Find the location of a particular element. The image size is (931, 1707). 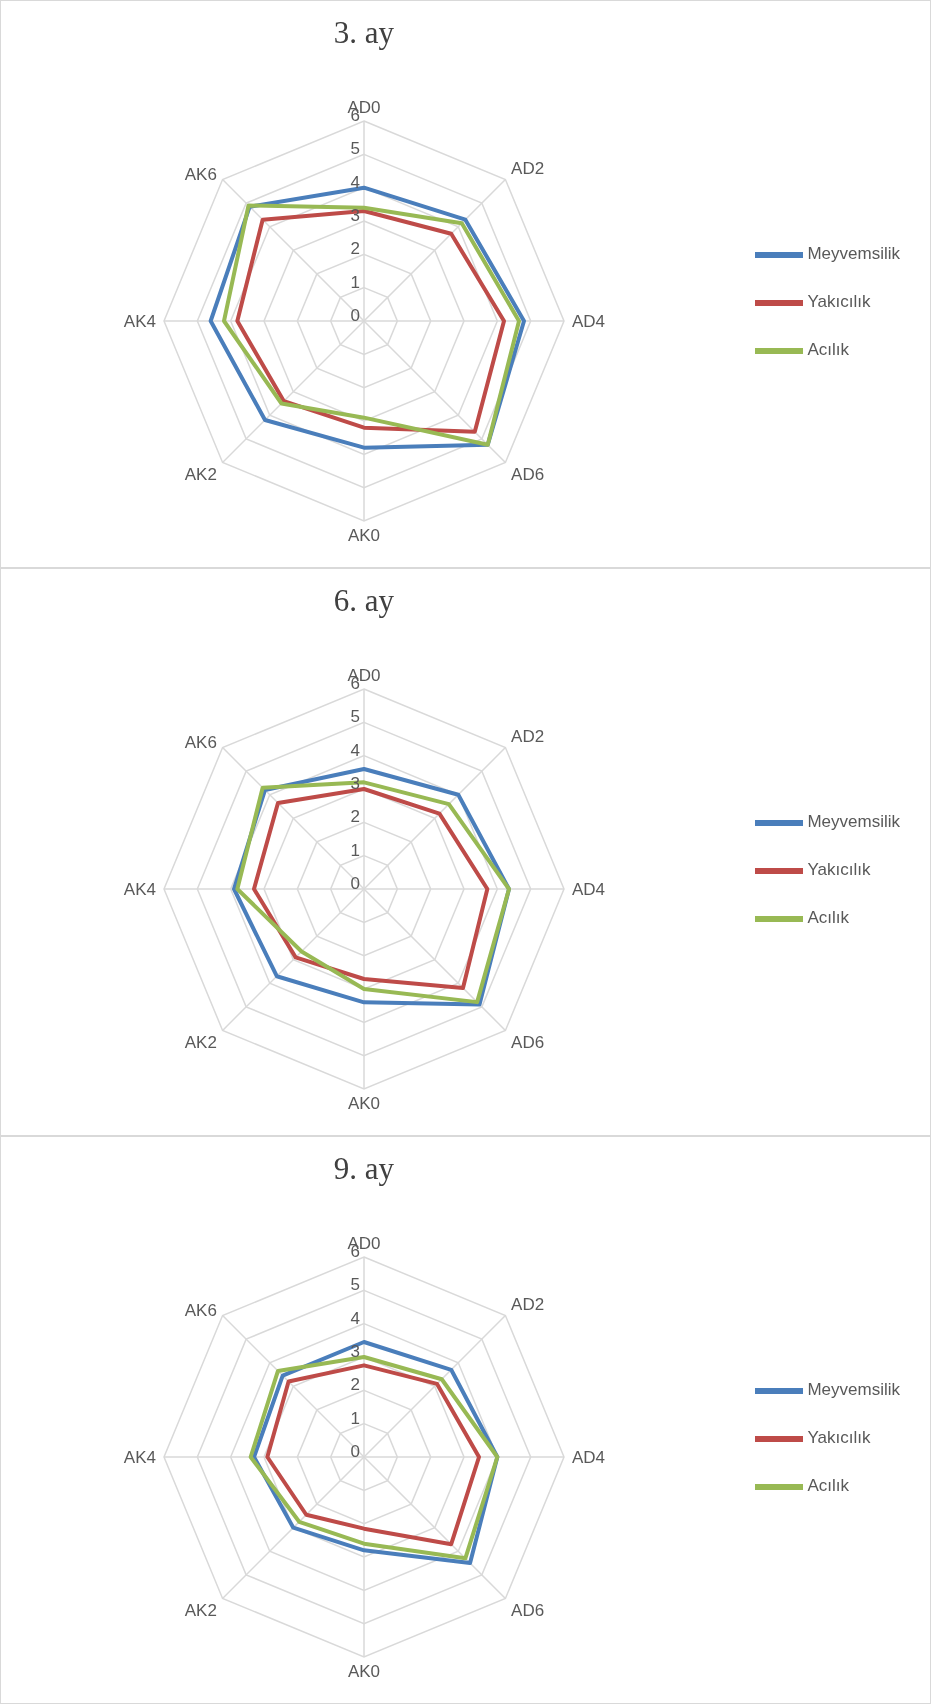

chart-title: 9. ay is located at coordinates (364, 1169).